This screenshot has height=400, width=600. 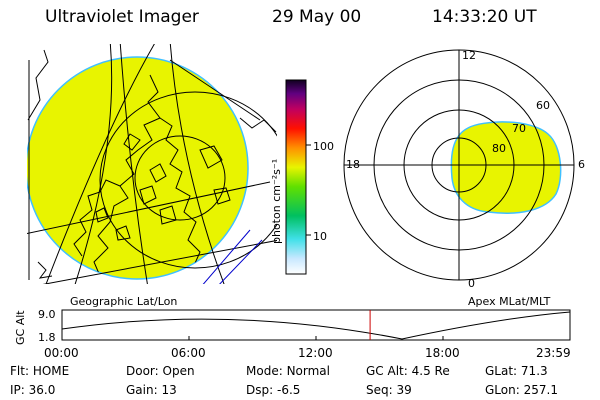 I want to click on info-label: GLat:, so click(x=501, y=371).